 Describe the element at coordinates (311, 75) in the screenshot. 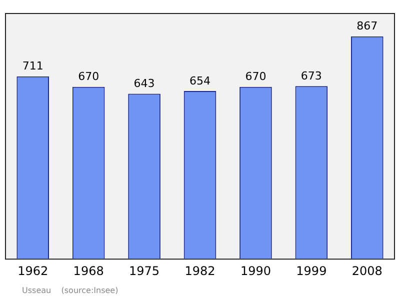

I see `data-label: 673` at that location.